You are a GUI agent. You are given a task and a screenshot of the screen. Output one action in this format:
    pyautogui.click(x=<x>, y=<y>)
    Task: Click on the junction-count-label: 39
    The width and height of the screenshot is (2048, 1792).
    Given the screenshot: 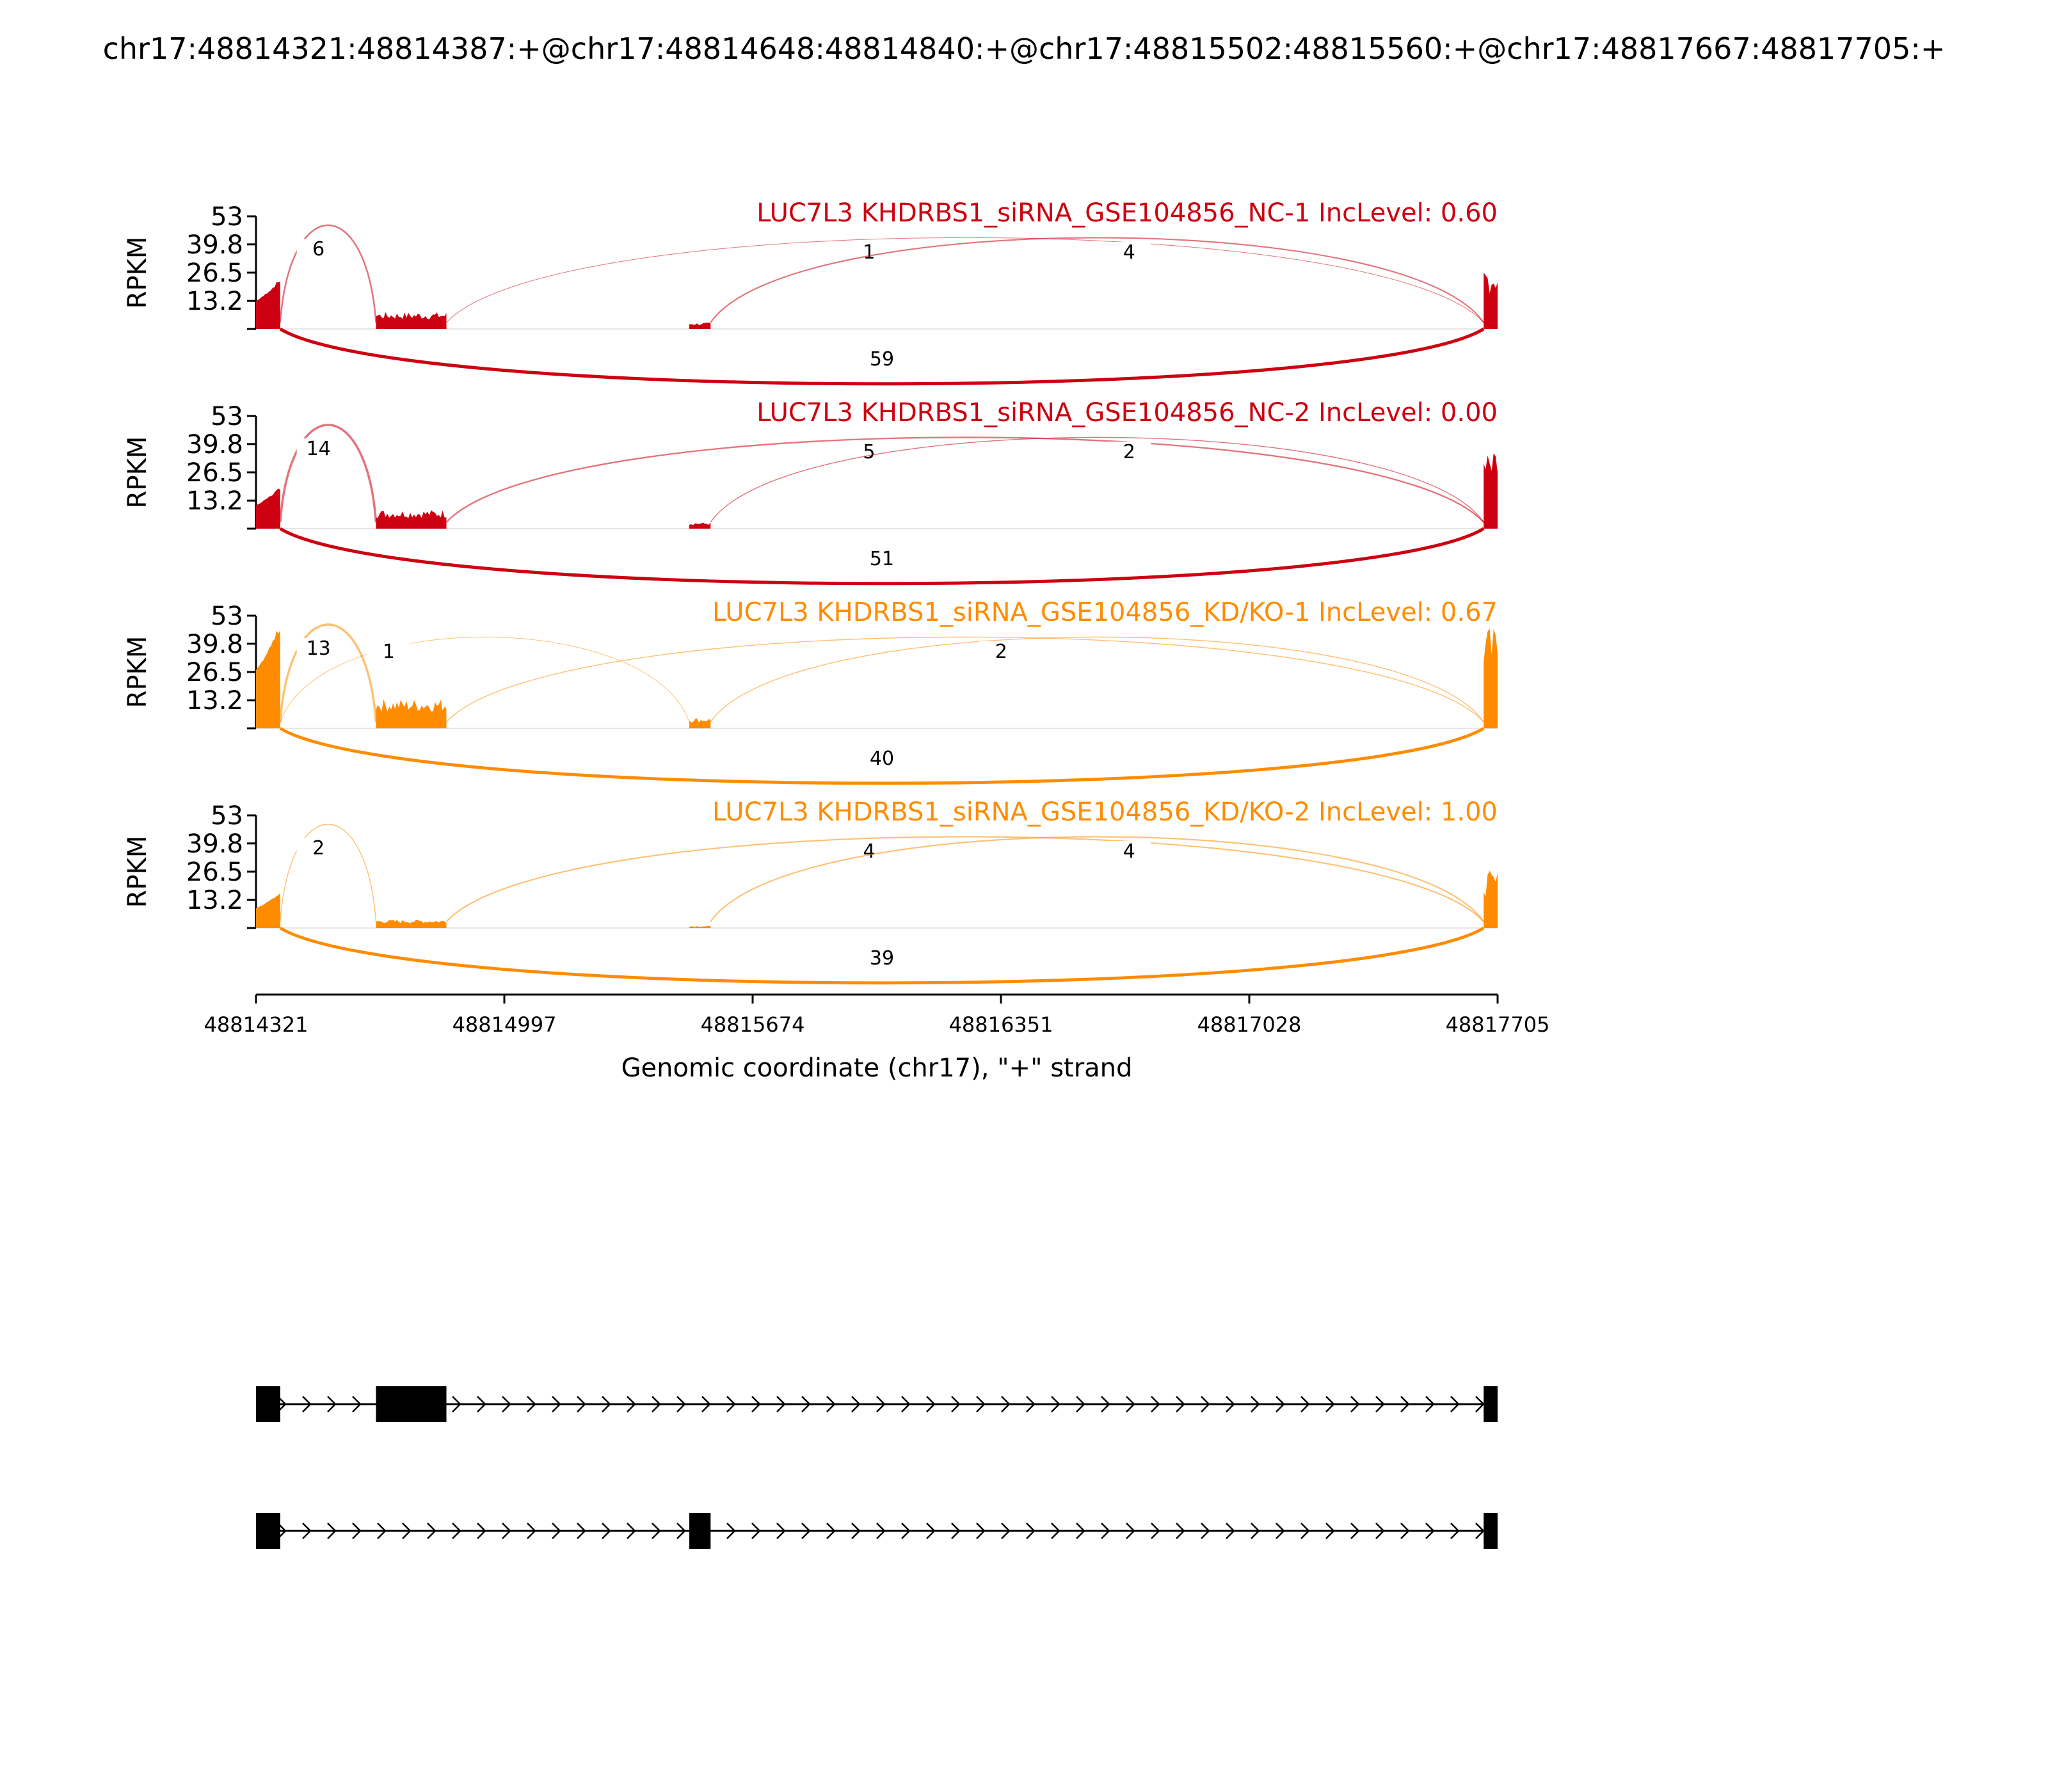 What is the action you would take?
    pyautogui.click(x=882, y=958)
    